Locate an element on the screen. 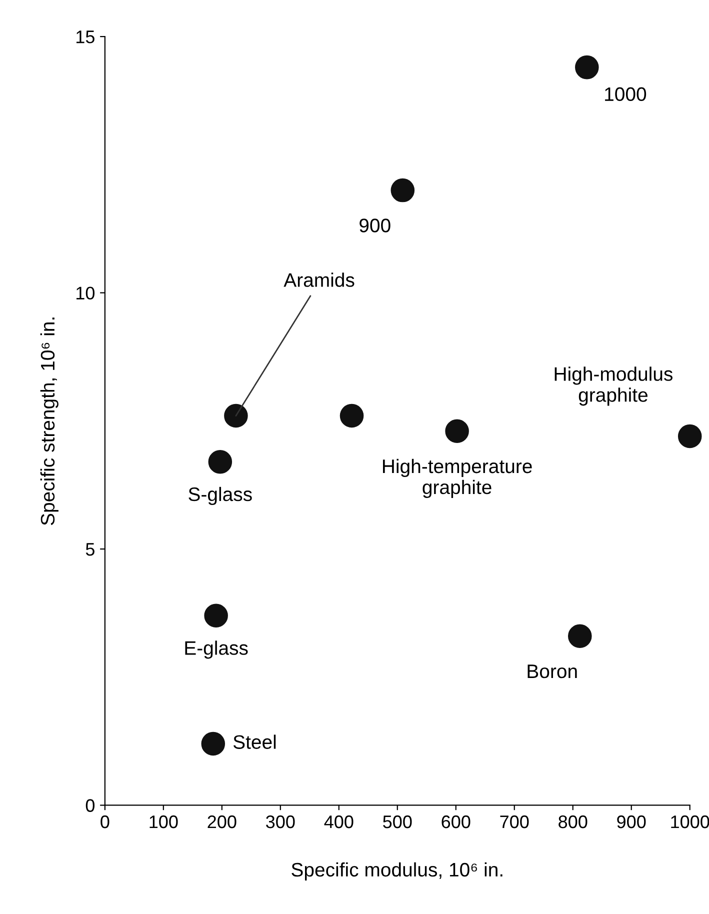  annotation: Steel is located at coordinates (254, 741).